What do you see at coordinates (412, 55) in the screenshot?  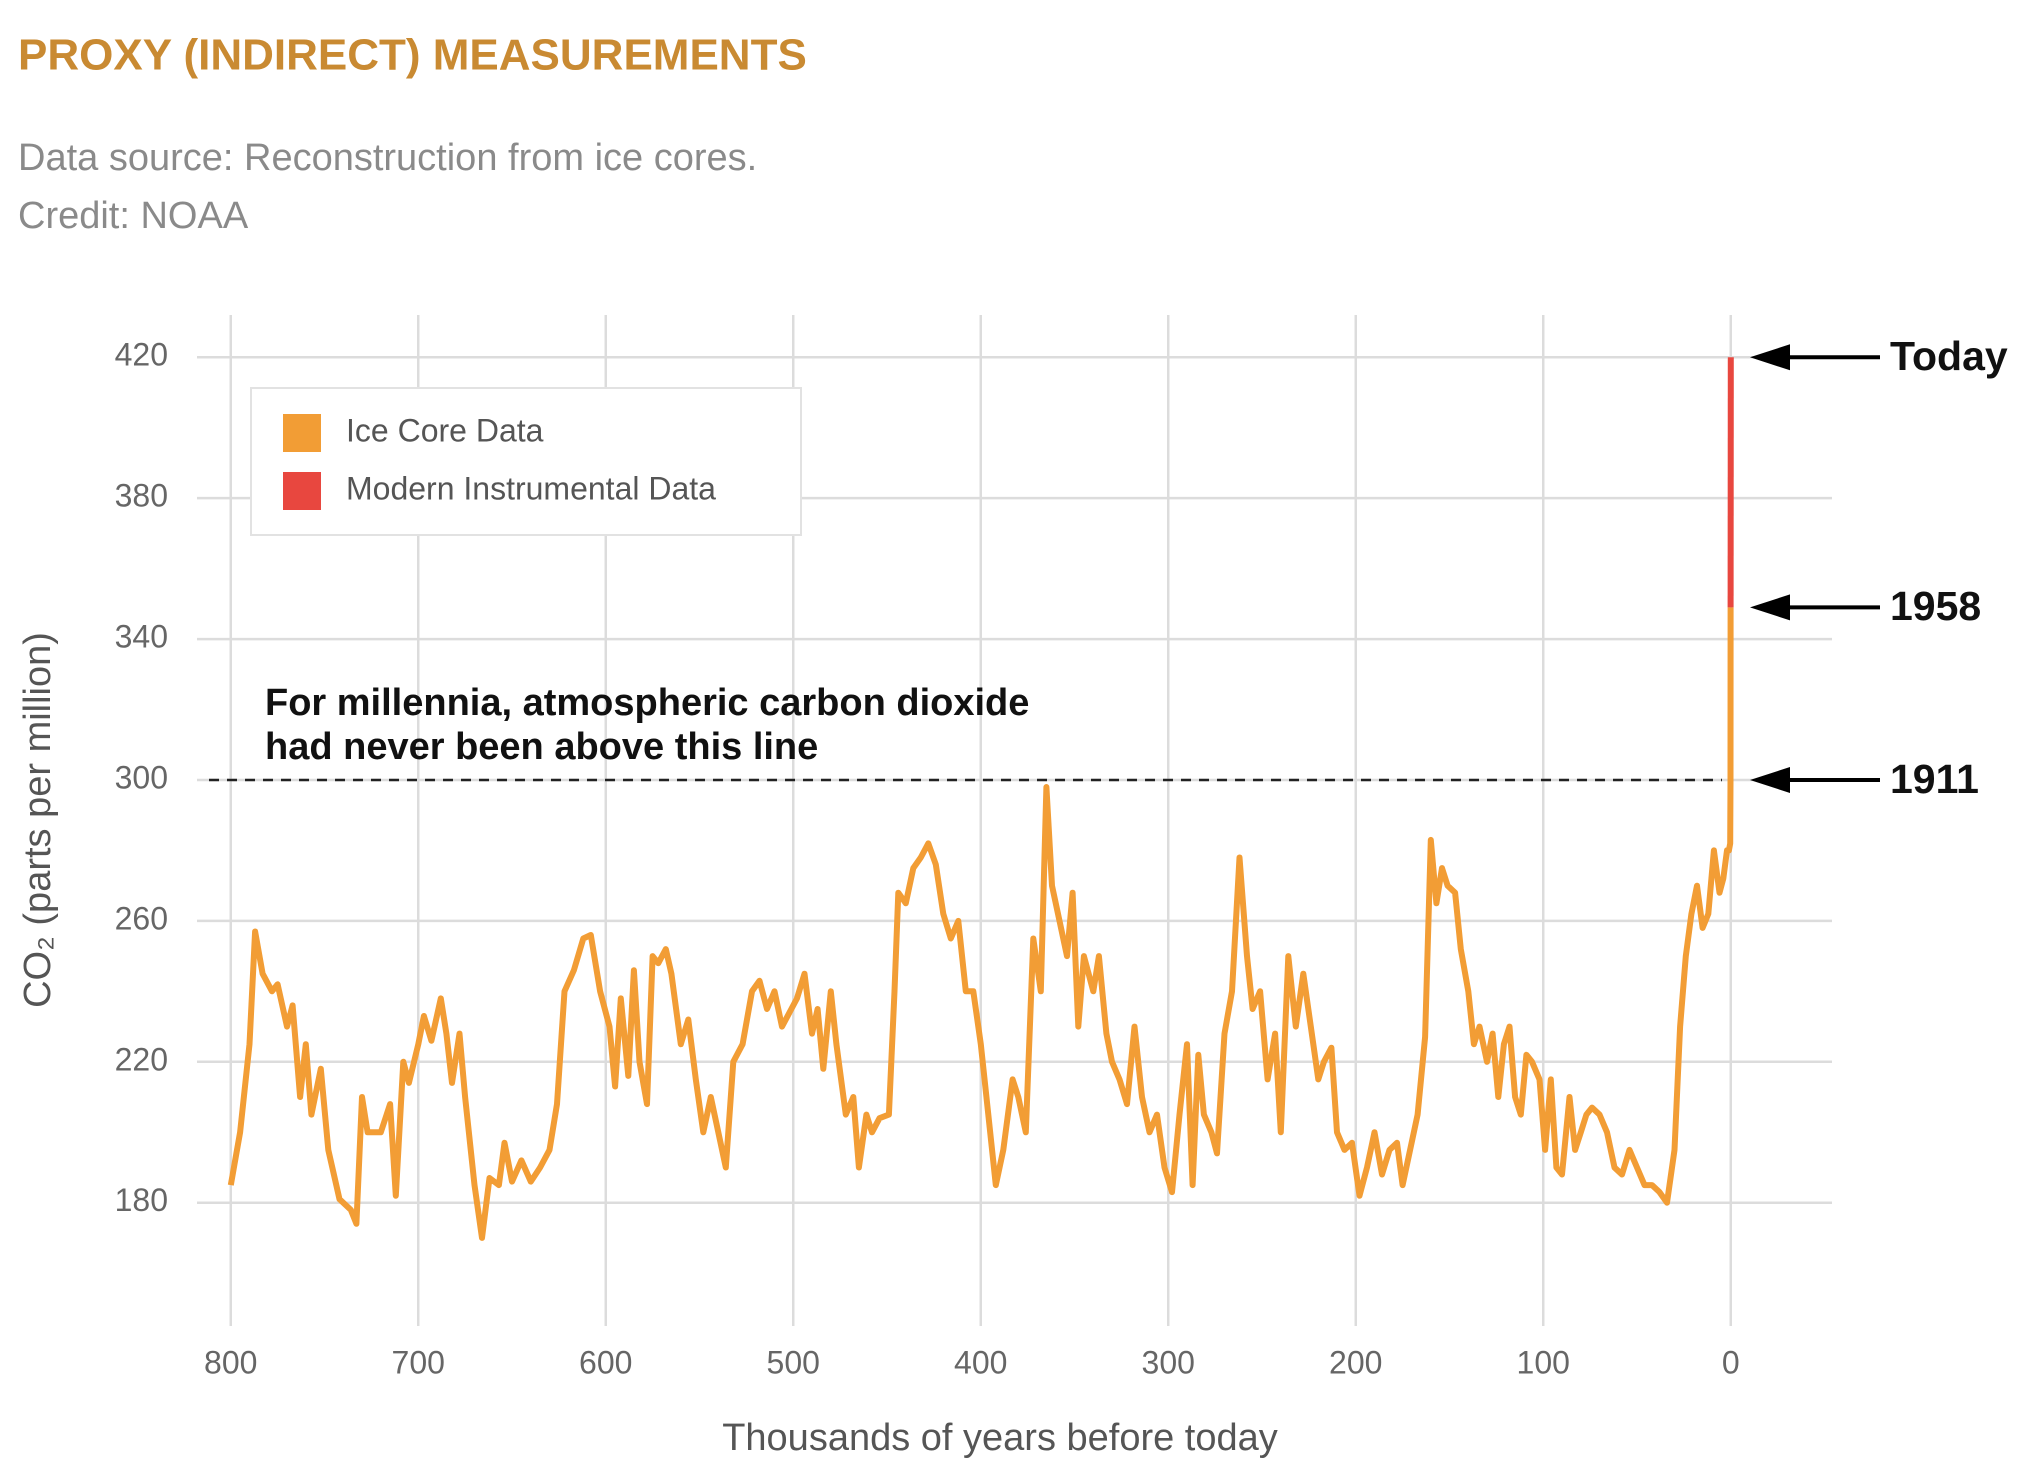 I see `chart-title: PROXY (INDIRECT) MEASUREMENTS` at bounding box center [412, 55].